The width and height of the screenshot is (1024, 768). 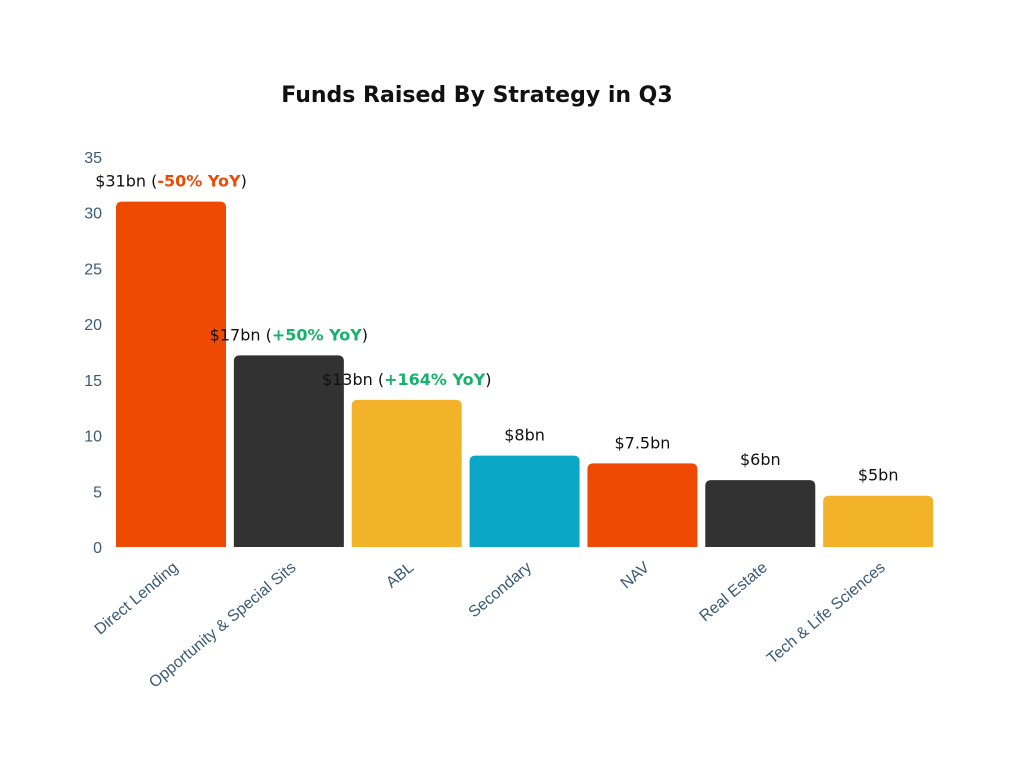 I want to click on x-tick-label: Direct Lending, so click(x=137, y=598).